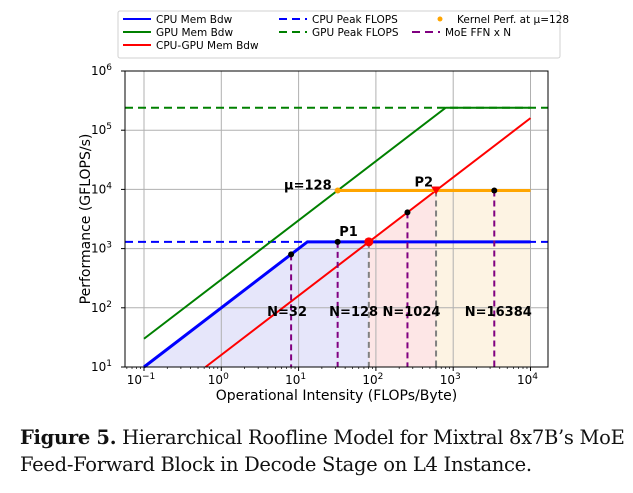  Describe the element at coordinates (141, 379) in the screenshot. I see `x-tick-label-0: 10⁻¹` at that location.